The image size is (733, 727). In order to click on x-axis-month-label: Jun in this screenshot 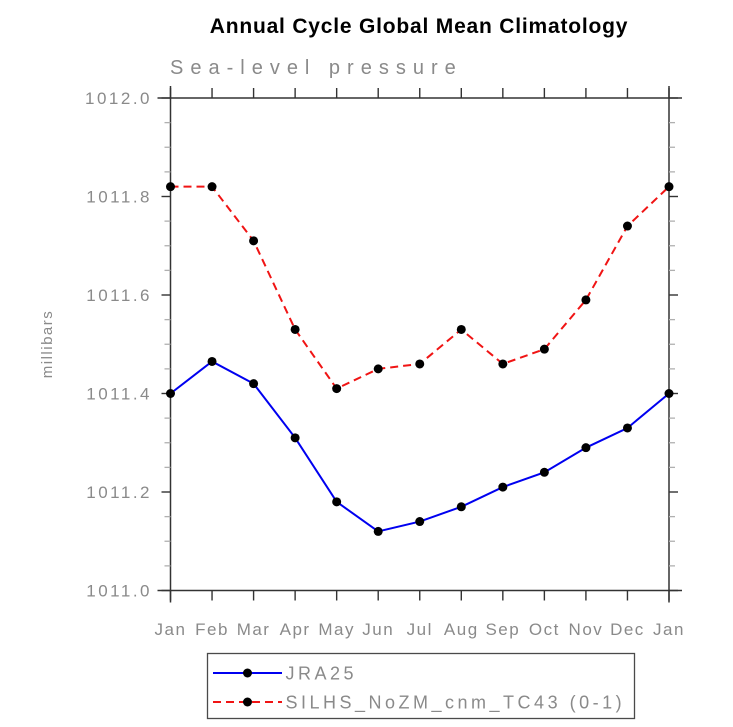, I will do `click(378, 629)`.